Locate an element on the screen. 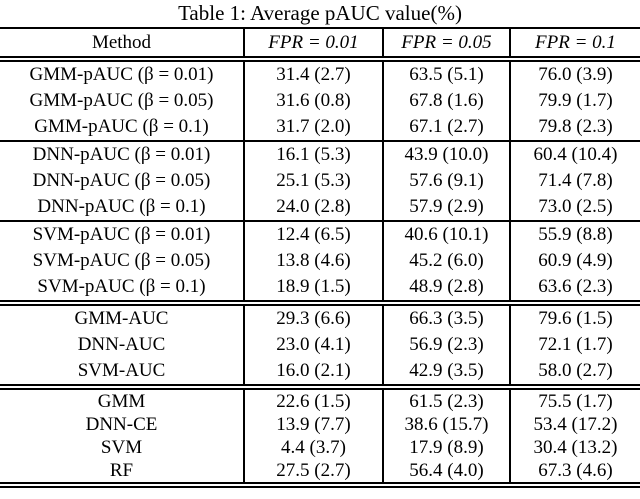  value-cell: 67.1 (2.7) is located at coordinates (447, 127).